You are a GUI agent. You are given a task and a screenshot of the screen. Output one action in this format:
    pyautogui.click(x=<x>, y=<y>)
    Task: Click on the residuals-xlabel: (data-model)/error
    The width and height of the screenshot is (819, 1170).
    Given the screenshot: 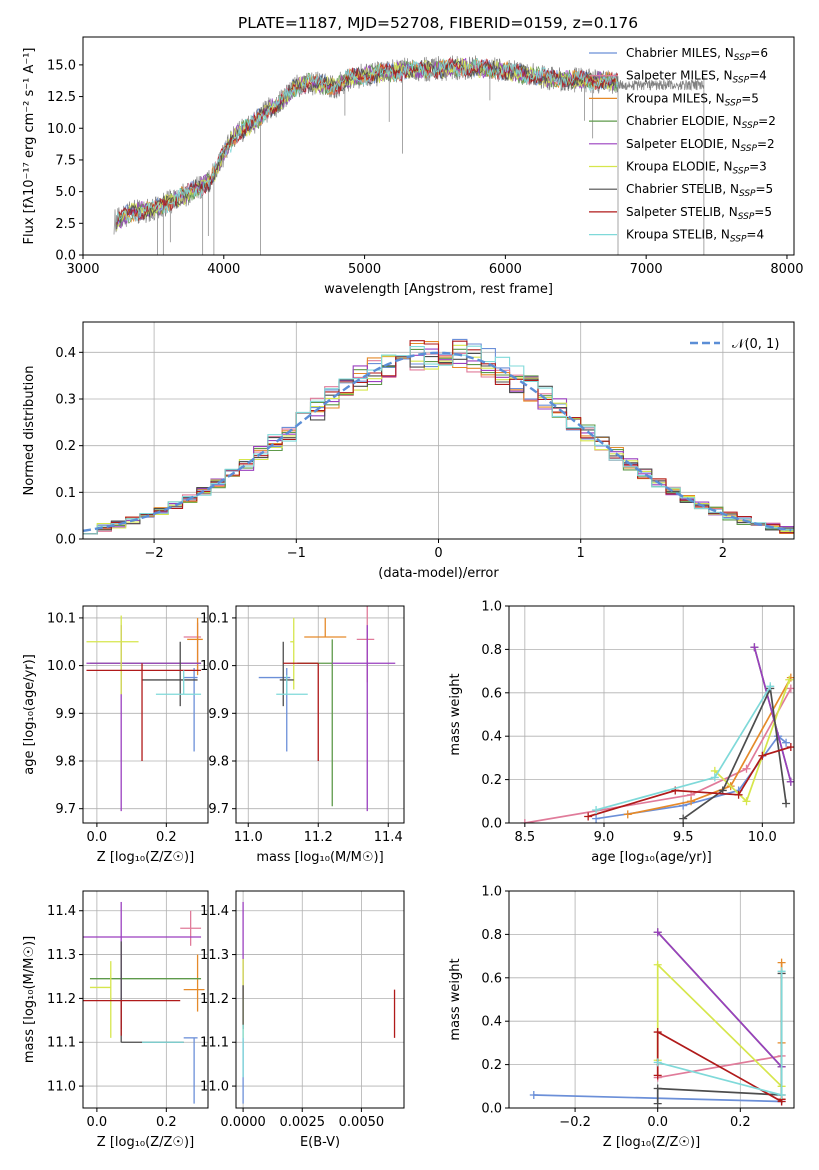 What is the action you would take?
    pyautogui.click(x=438, y=573)
    